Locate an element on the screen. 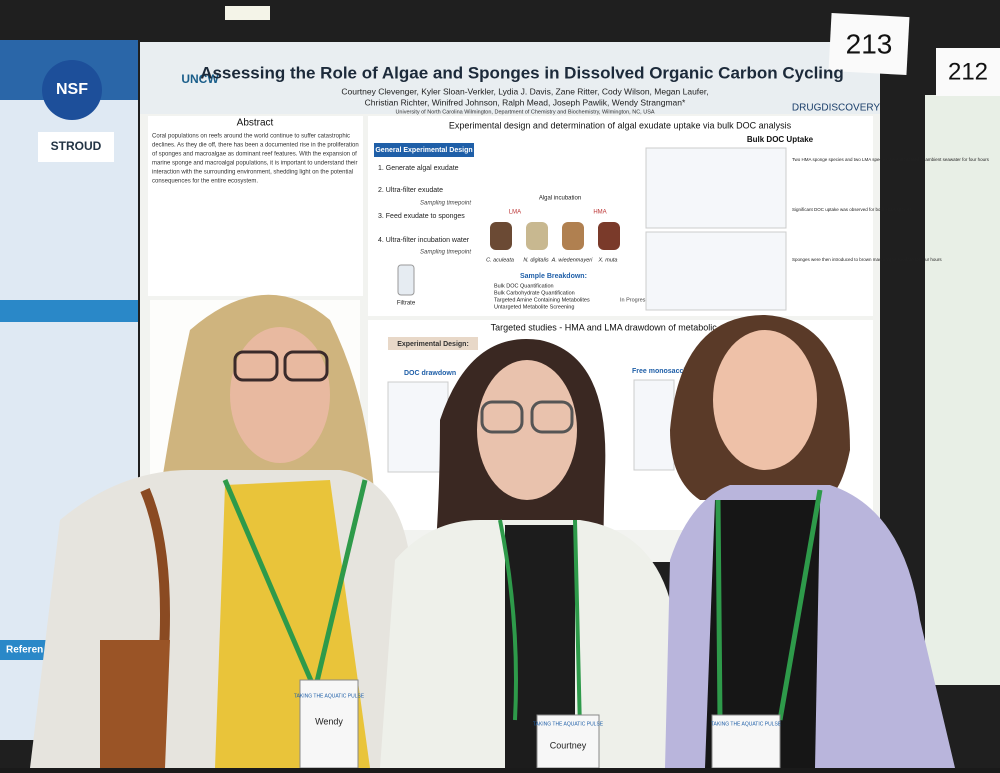 The image size is (1000, 773). step: 1. Generate algal exudate is located at coordinates (418, 168).